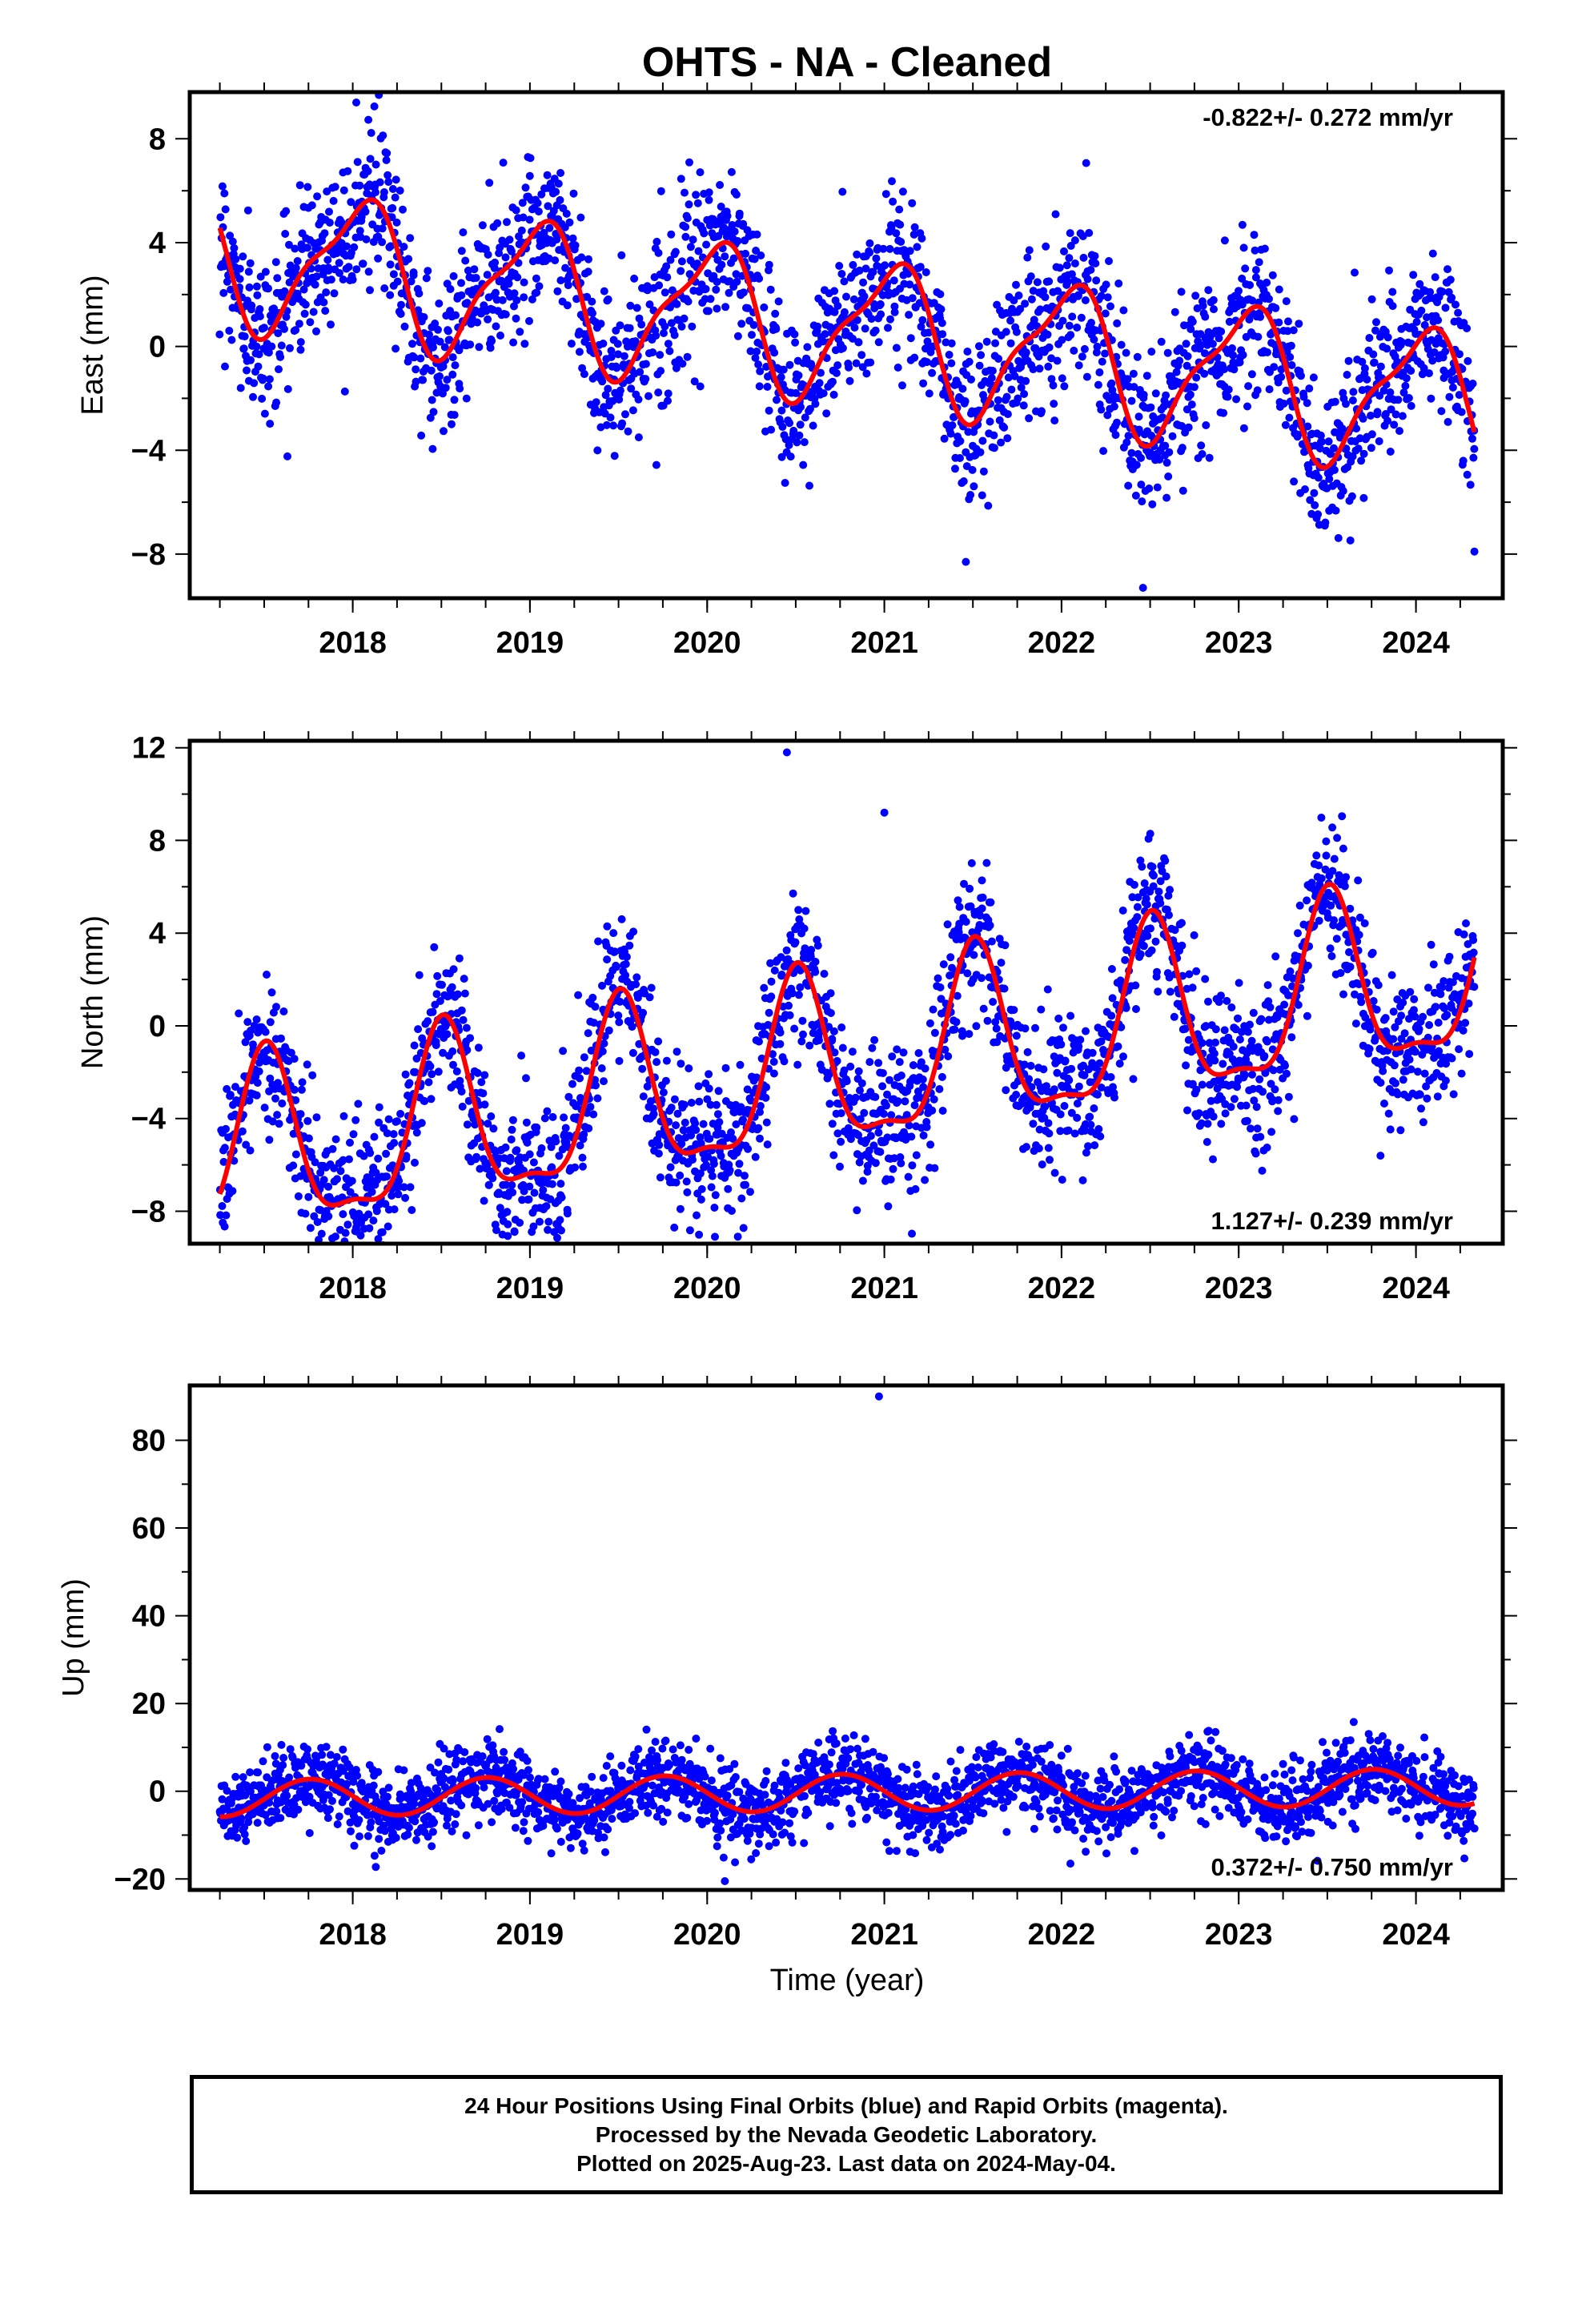 This screenshot has width=1582, height=2324. What do you see at coordinates (884, 1288) in the screenshot?
I see `x-tick-label: 2021` at bounding box center [884, 1288].